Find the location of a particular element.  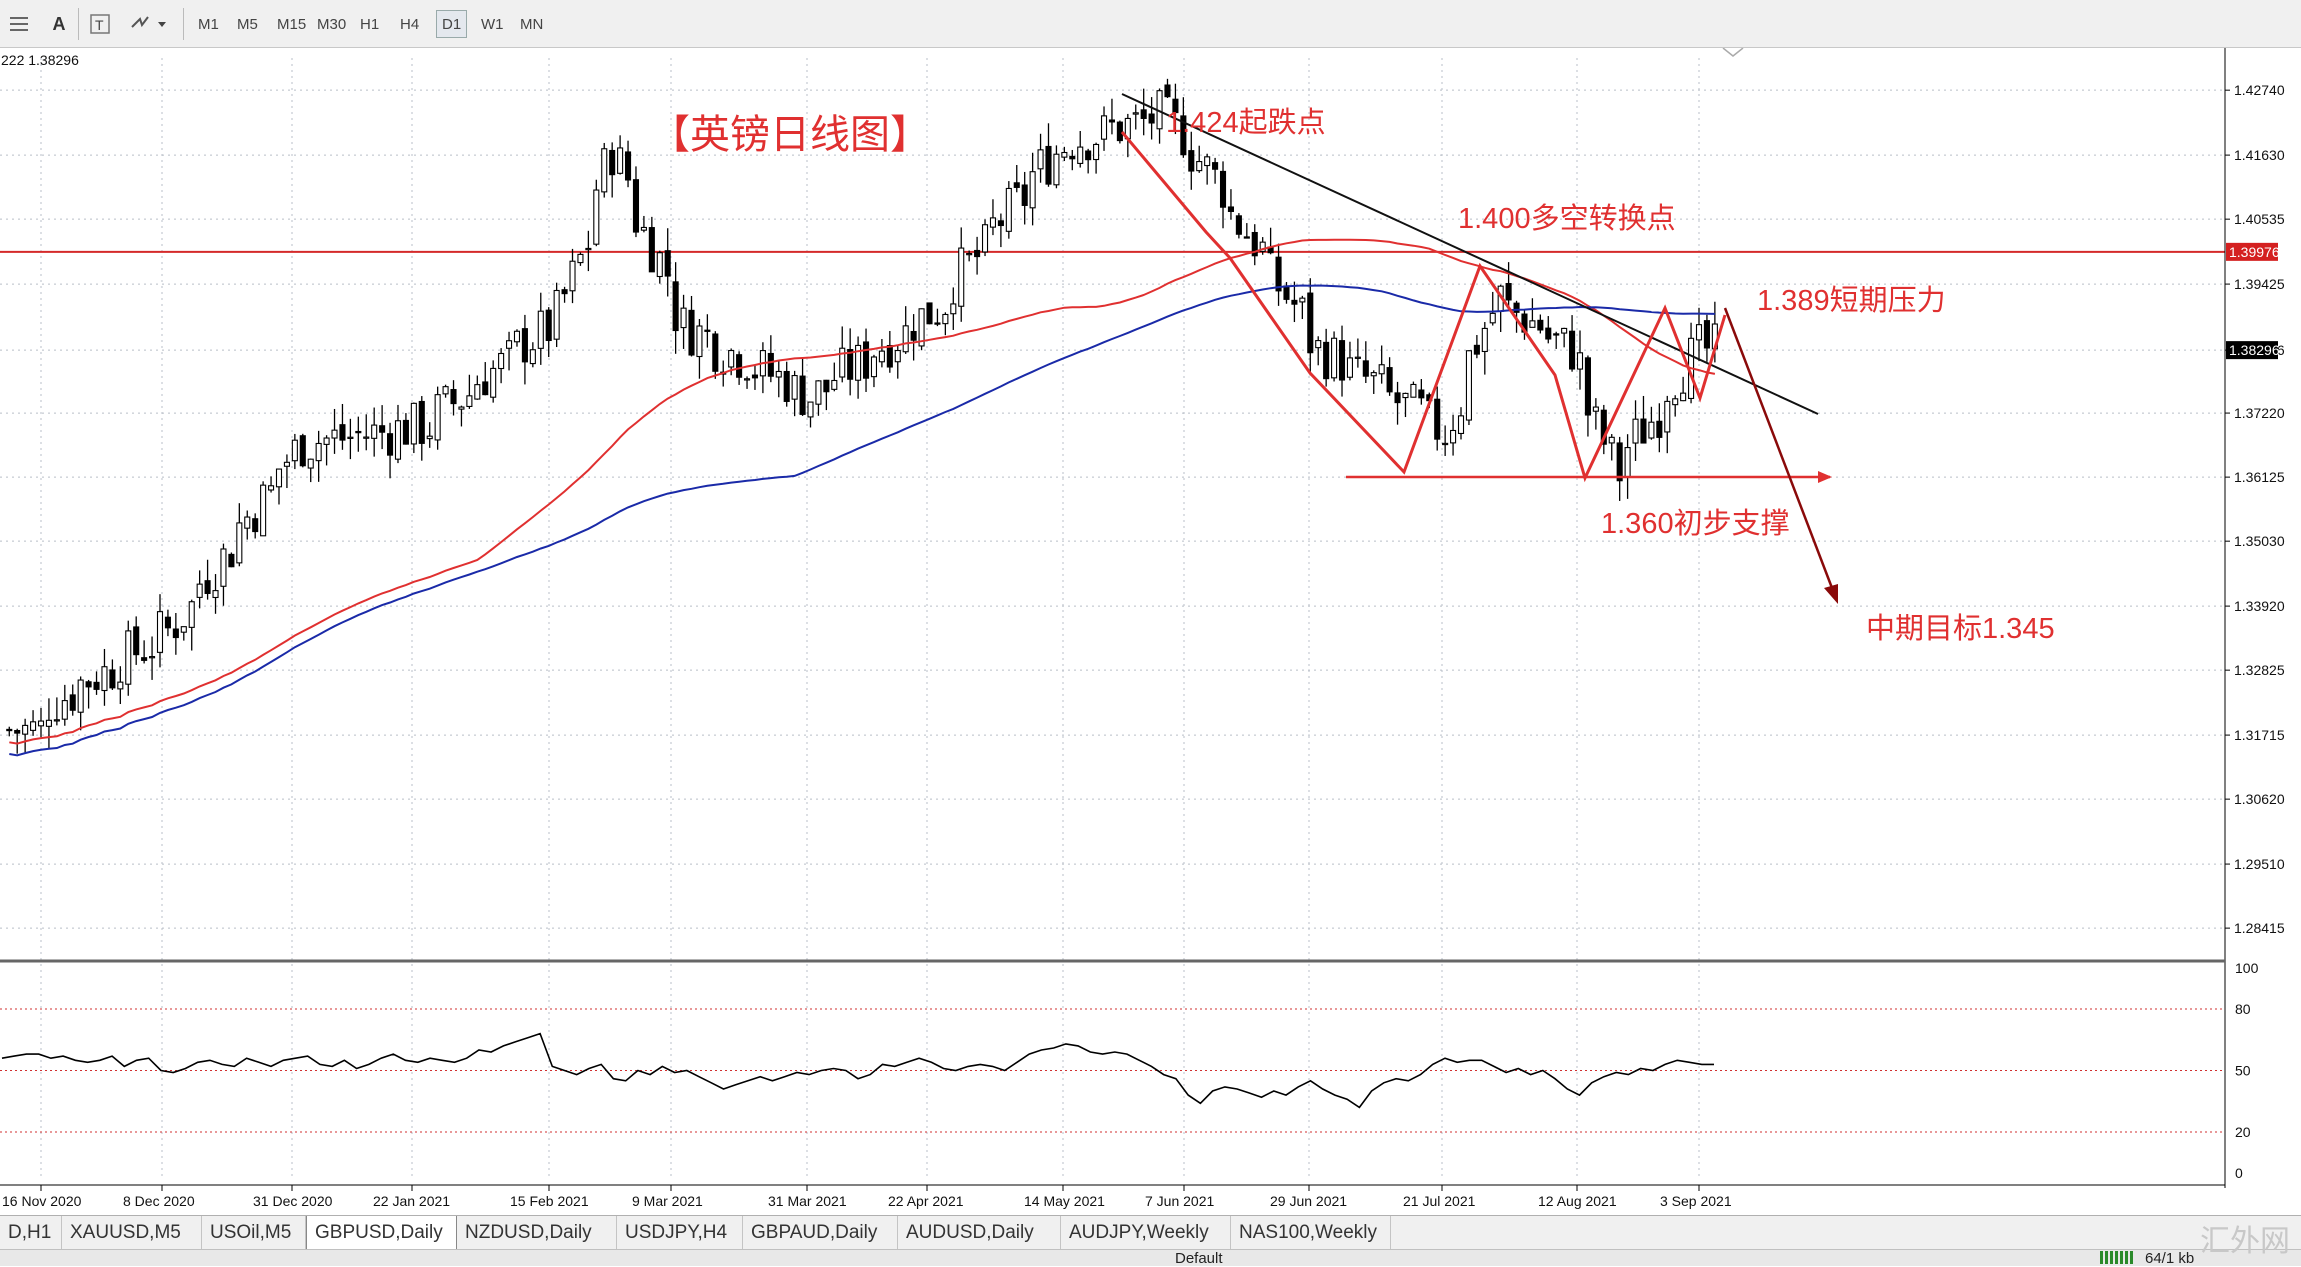

level-price-label: 1.39976 is located at coordinates (2254, 252).